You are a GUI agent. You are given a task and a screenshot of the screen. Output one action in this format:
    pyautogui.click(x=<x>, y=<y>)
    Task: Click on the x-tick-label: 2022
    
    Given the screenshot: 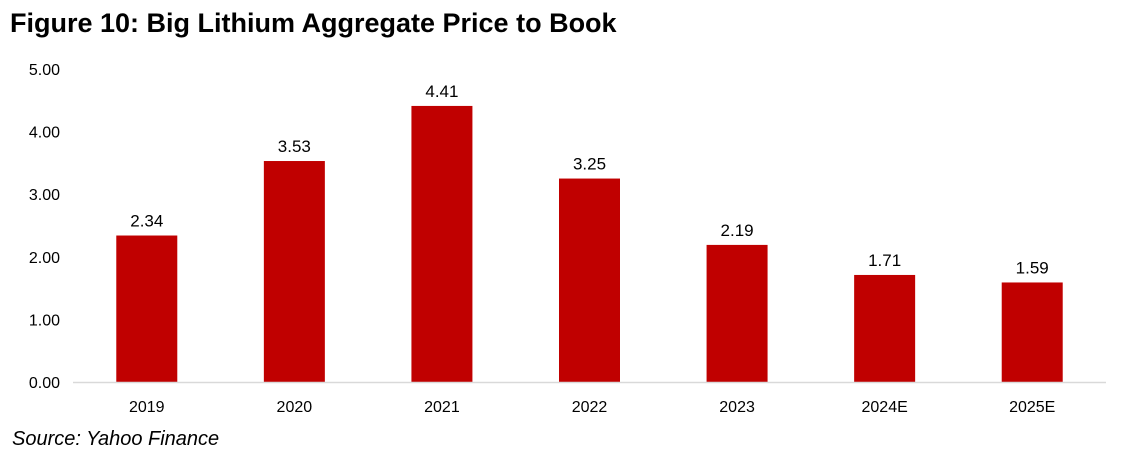 What is the action you would take?
    pyautogui.click(x=590, y=407)
    